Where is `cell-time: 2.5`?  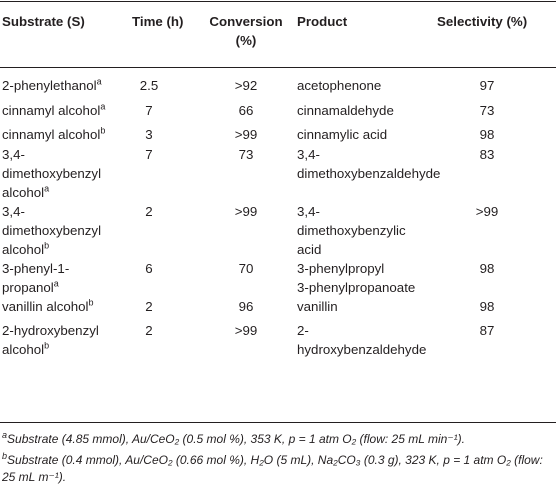
cell-time: 2.5 is located at coordinates (149, 85).